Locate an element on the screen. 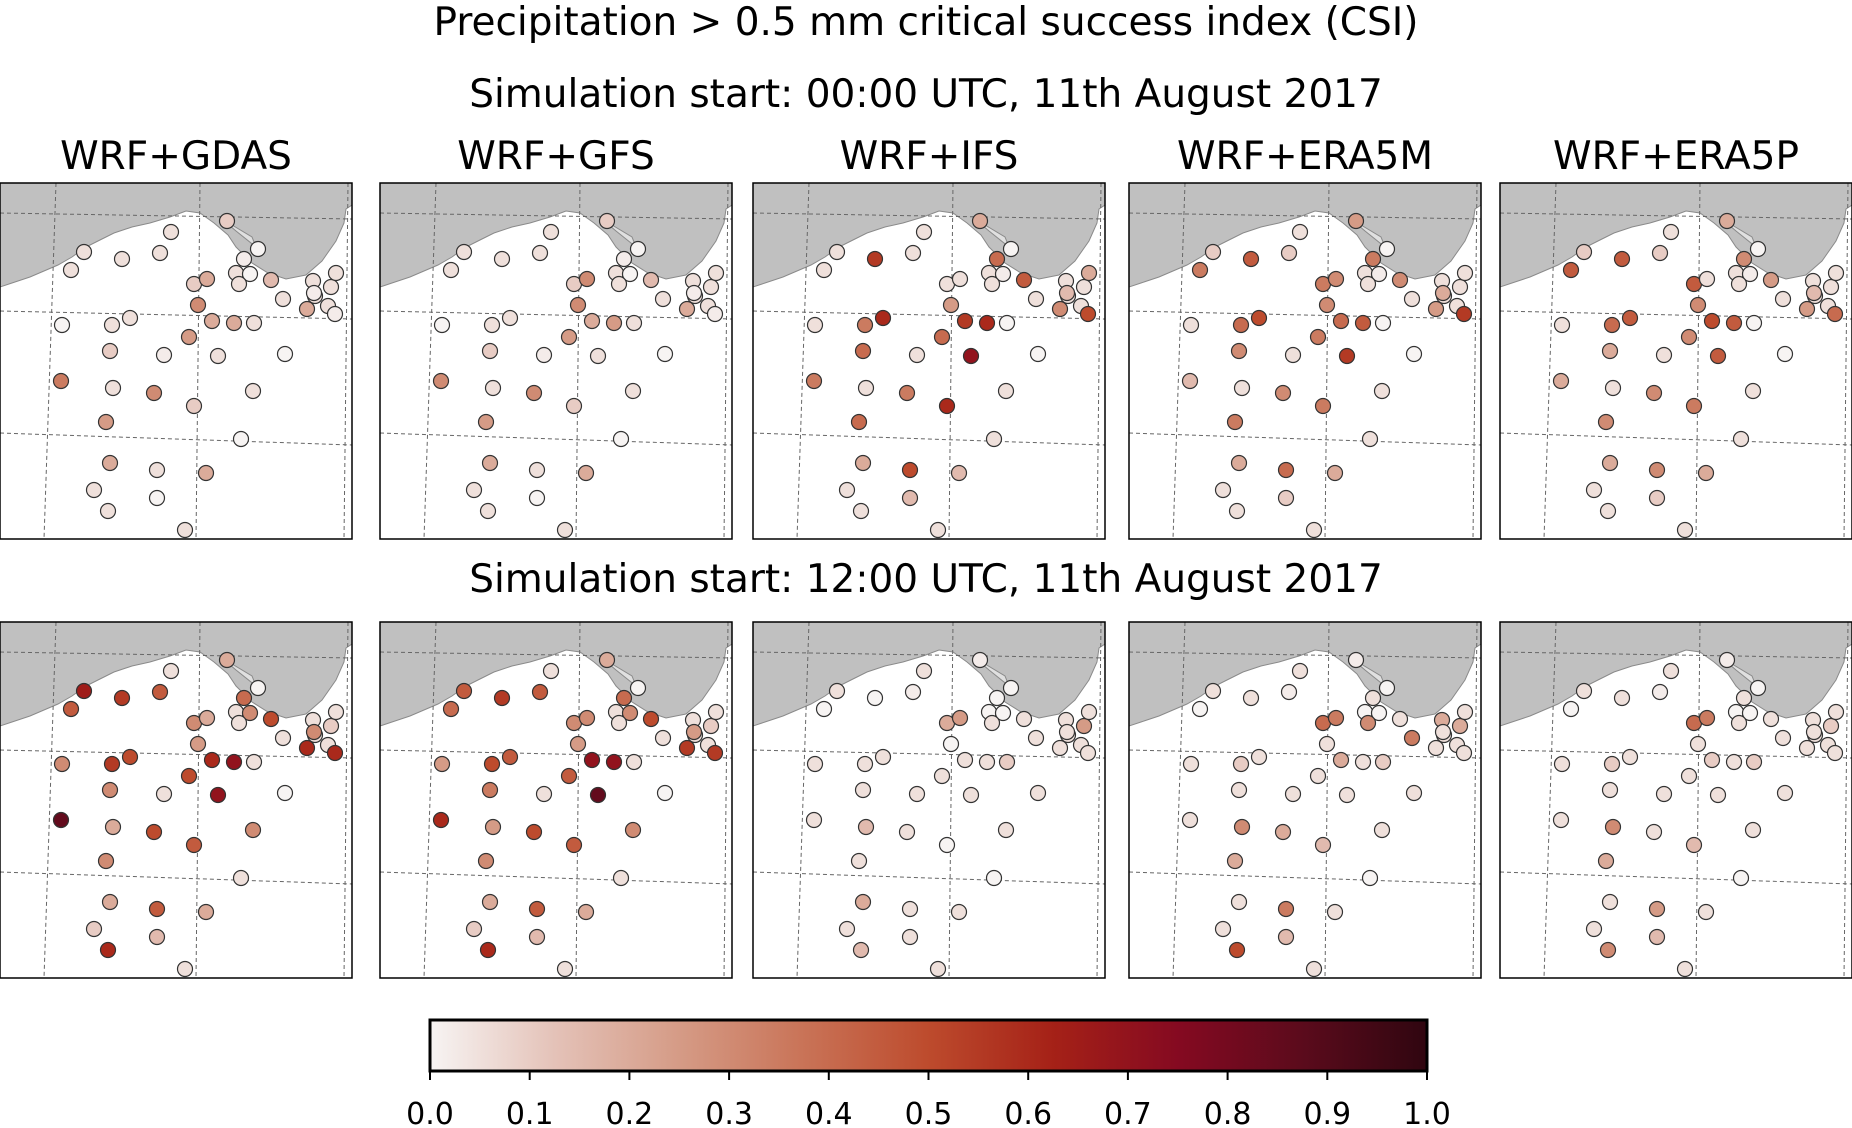  colorbar-tick-label: 0.6 is located at coordinates (1028, 1112).